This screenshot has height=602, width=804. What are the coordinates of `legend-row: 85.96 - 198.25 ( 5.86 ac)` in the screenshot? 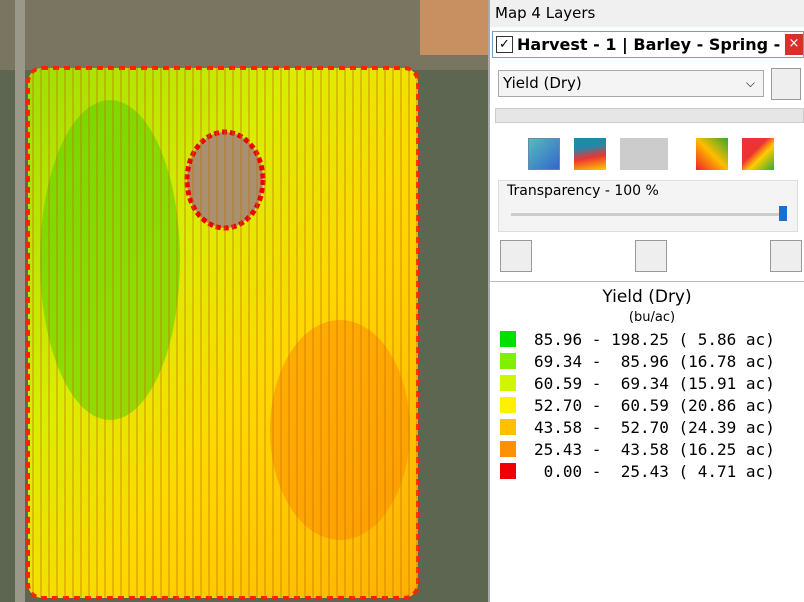 It's located at (637, 340).